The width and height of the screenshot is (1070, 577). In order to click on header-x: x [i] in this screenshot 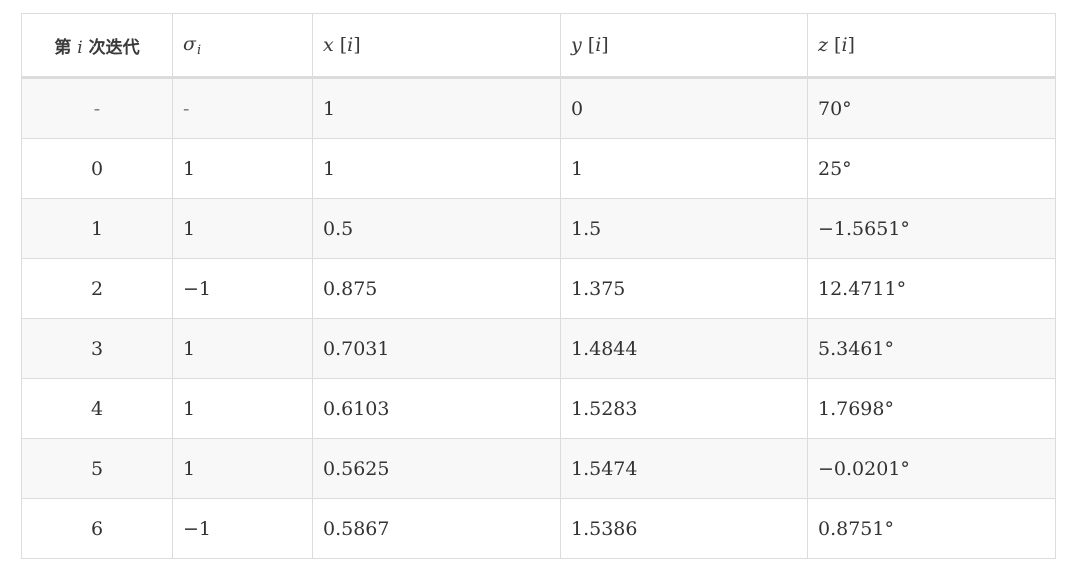, I will do `click(436, 46)`.